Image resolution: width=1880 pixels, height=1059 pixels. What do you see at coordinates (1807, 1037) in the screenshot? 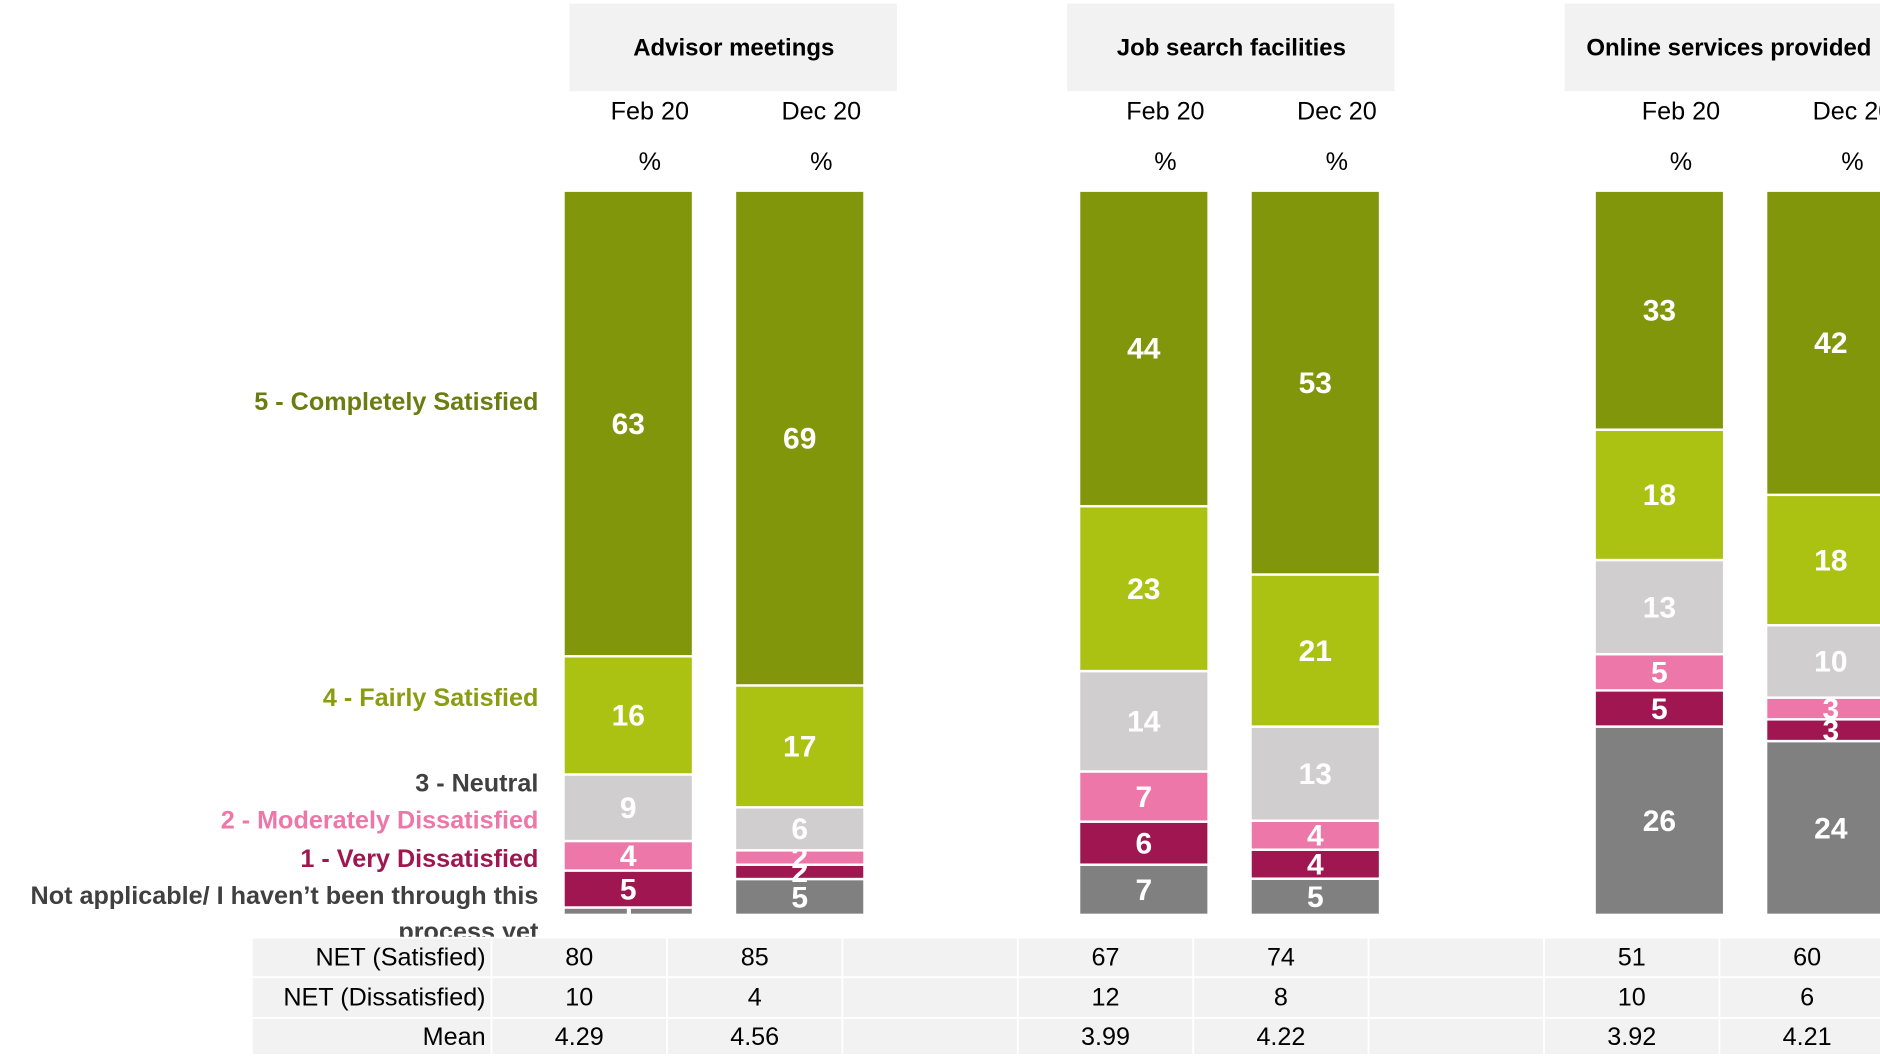
I see `table-value: 4.21` at bounding box center [1807, 1037].